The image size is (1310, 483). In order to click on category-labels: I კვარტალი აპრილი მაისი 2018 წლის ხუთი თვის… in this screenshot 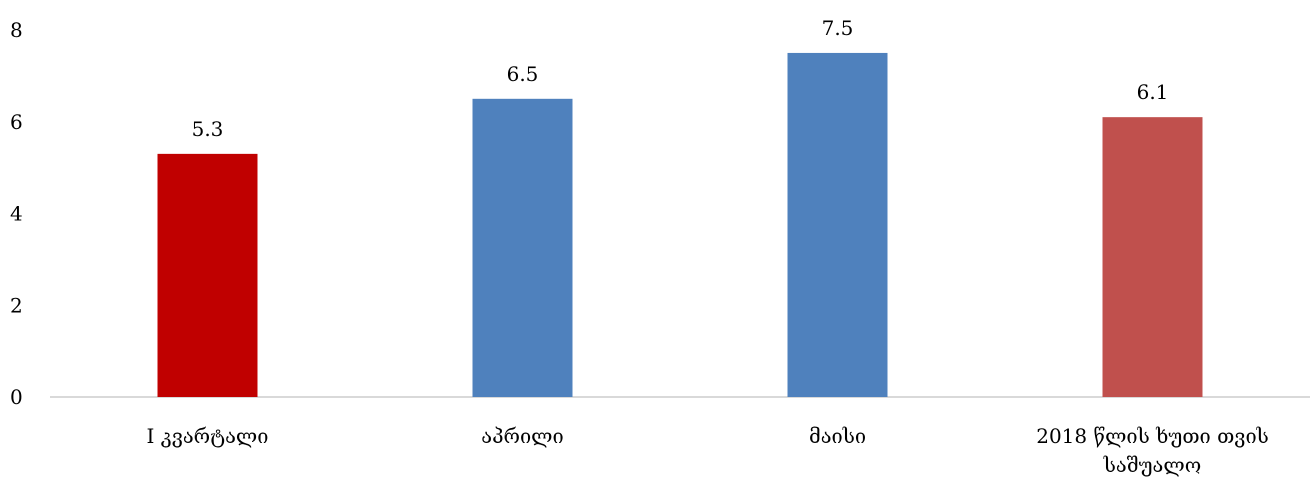, I will do `click(708, 450)`.